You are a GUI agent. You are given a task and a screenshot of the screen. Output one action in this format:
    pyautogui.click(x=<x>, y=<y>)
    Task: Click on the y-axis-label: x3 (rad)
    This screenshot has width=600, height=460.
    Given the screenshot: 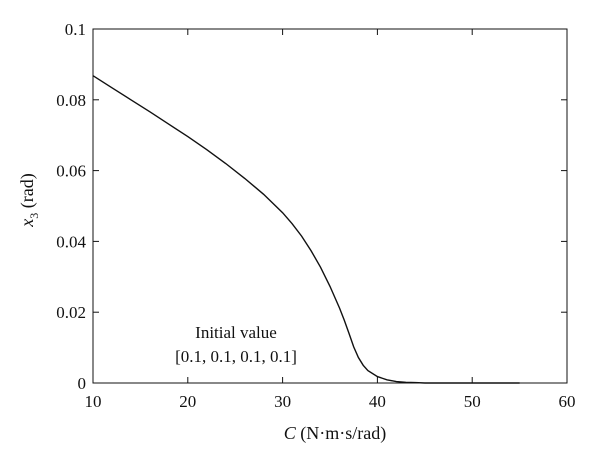 What is the action you would take?
    pyautogui.click(x=29, y=200)
    